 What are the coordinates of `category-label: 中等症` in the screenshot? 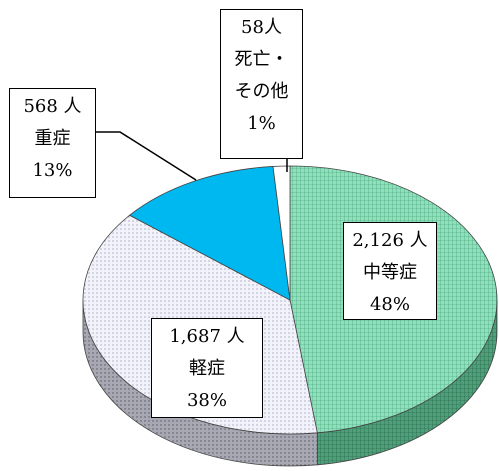 It's located at (390, 272).